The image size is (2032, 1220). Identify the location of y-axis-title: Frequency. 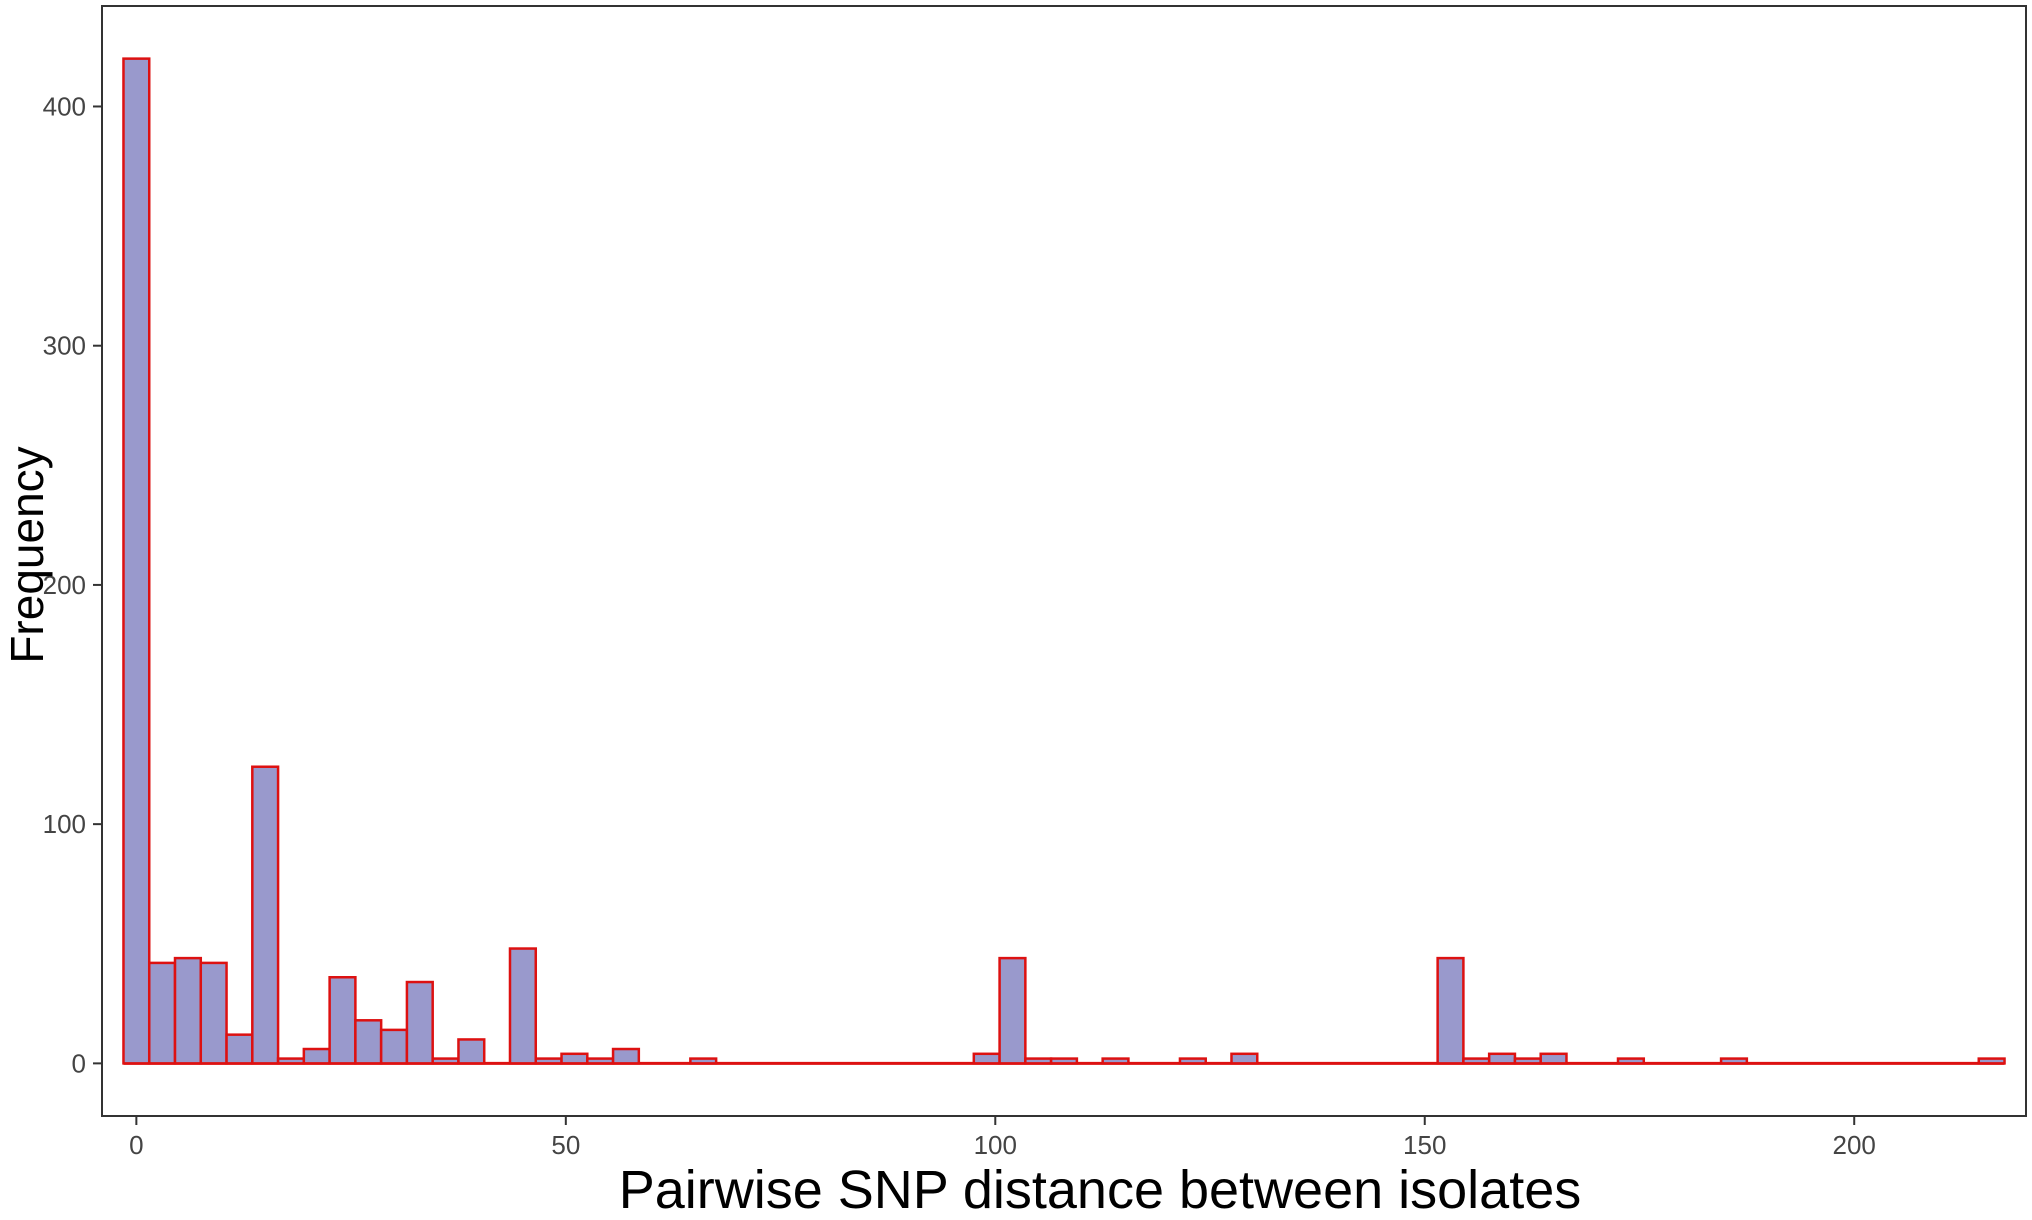
(27, 554).